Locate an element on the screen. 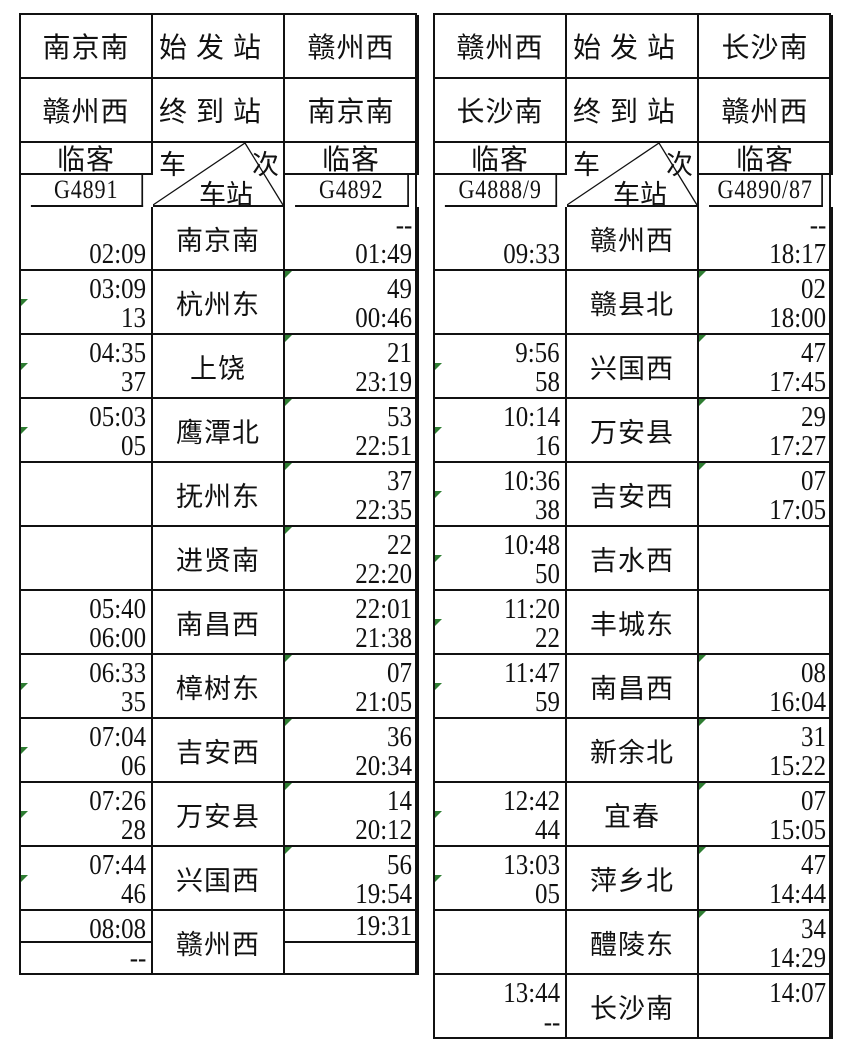  time-bottom: 14:44 is located at coordinates (797, 894).